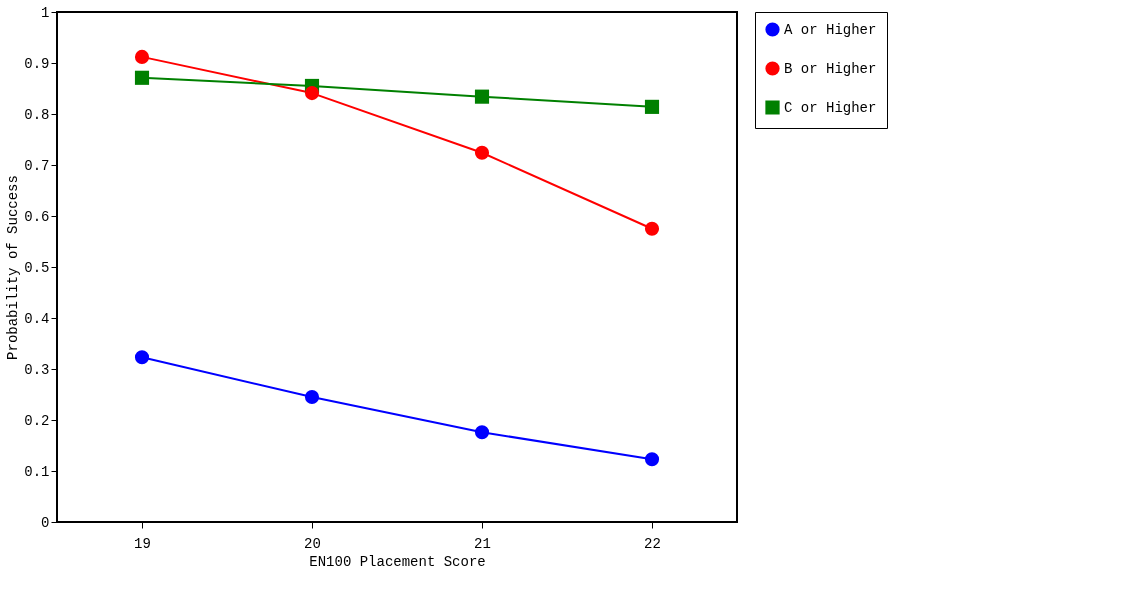 This screenshot has height=608, width=1130. Describe the element at coordinates (37, 420) in the screenshot. I see `y-tick-label: 0.2` at that location.